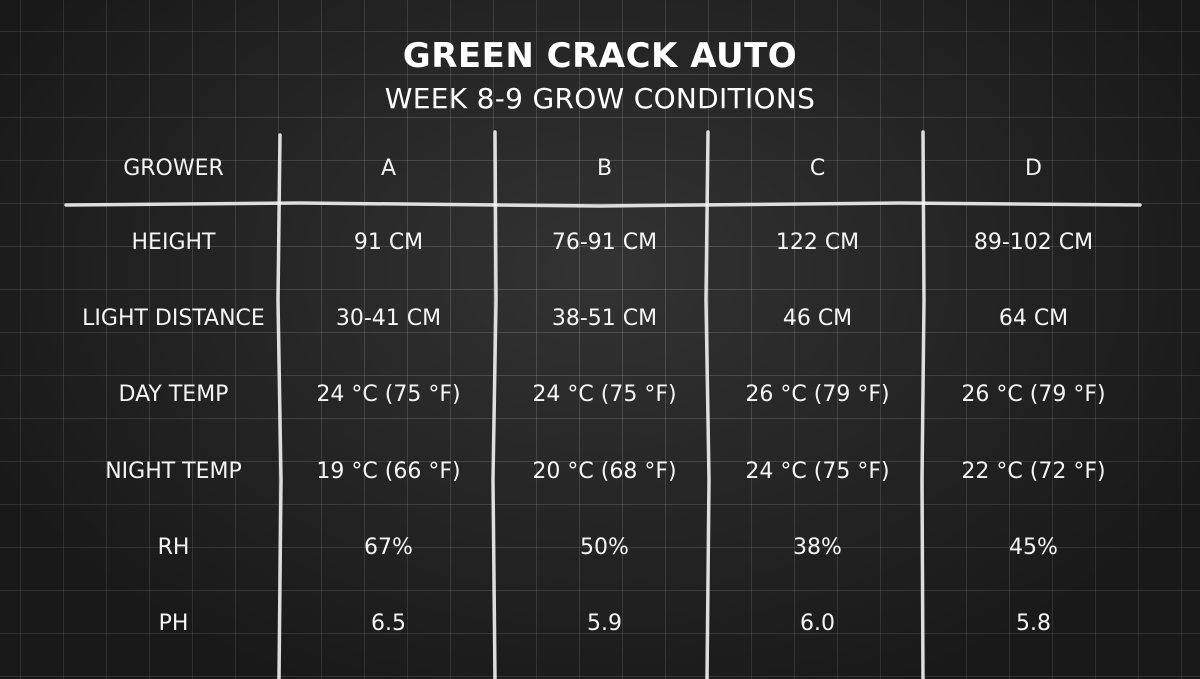  What do you see at coordinates (173, 319) in the screenshot?
I see `row-label: LIGHT DISTANCE` at bounding box center [173, 319].